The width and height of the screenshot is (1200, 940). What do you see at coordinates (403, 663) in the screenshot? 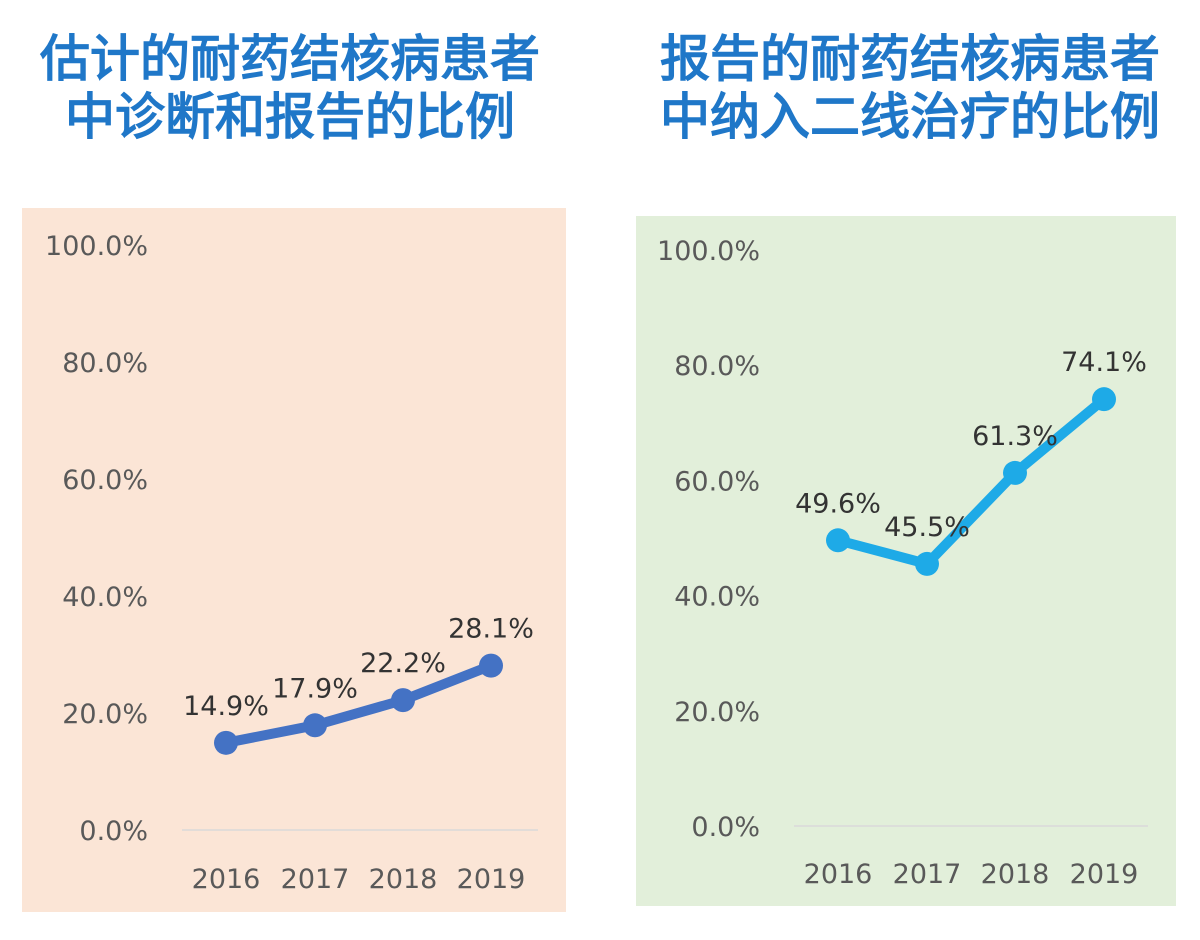
I see `left-data-label: 22.2%` at bounding box center [403, 663].